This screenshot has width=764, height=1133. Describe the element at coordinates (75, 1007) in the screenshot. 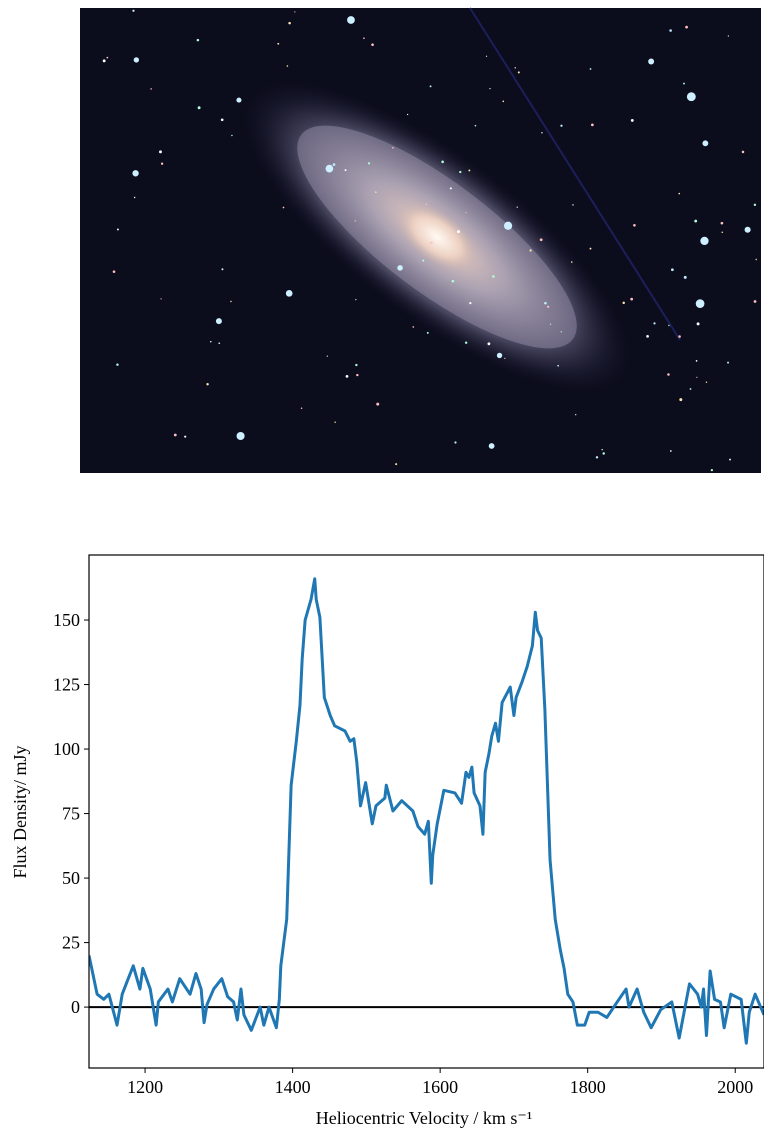

I see `y-tick-label: 0` at that location.